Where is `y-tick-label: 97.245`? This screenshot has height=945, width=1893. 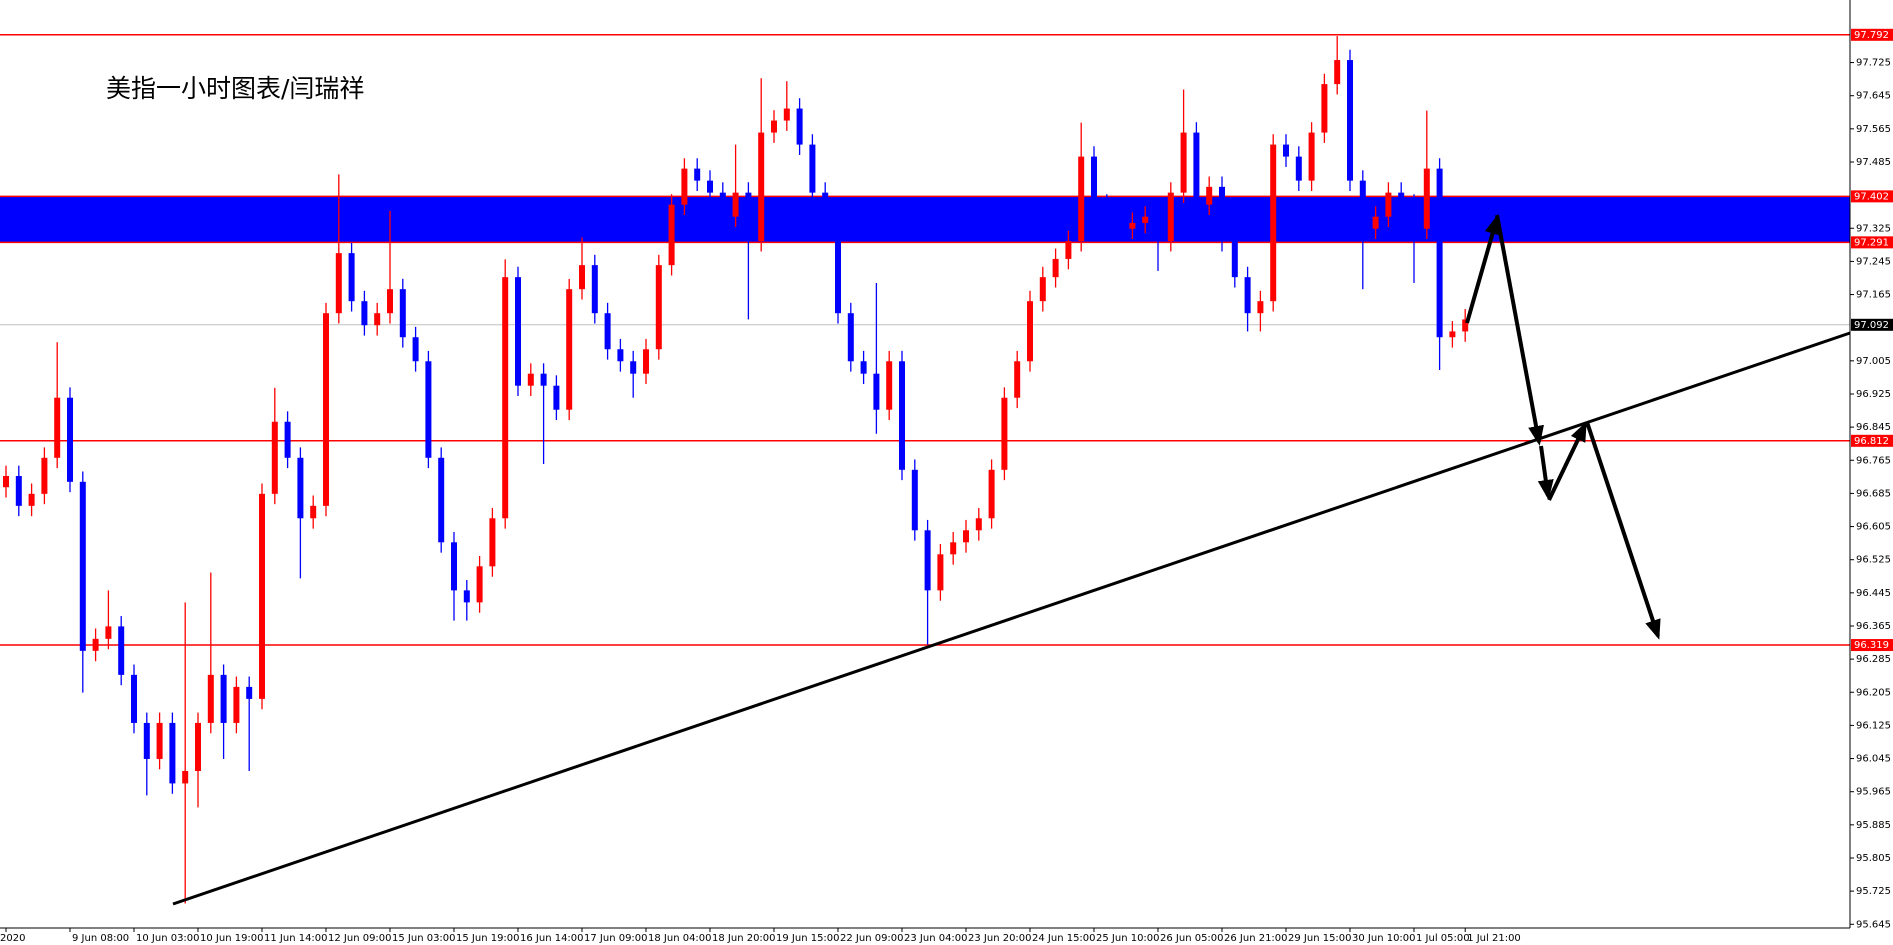 y-tick-label: 97.245 is located at coordinates (1873, 261).